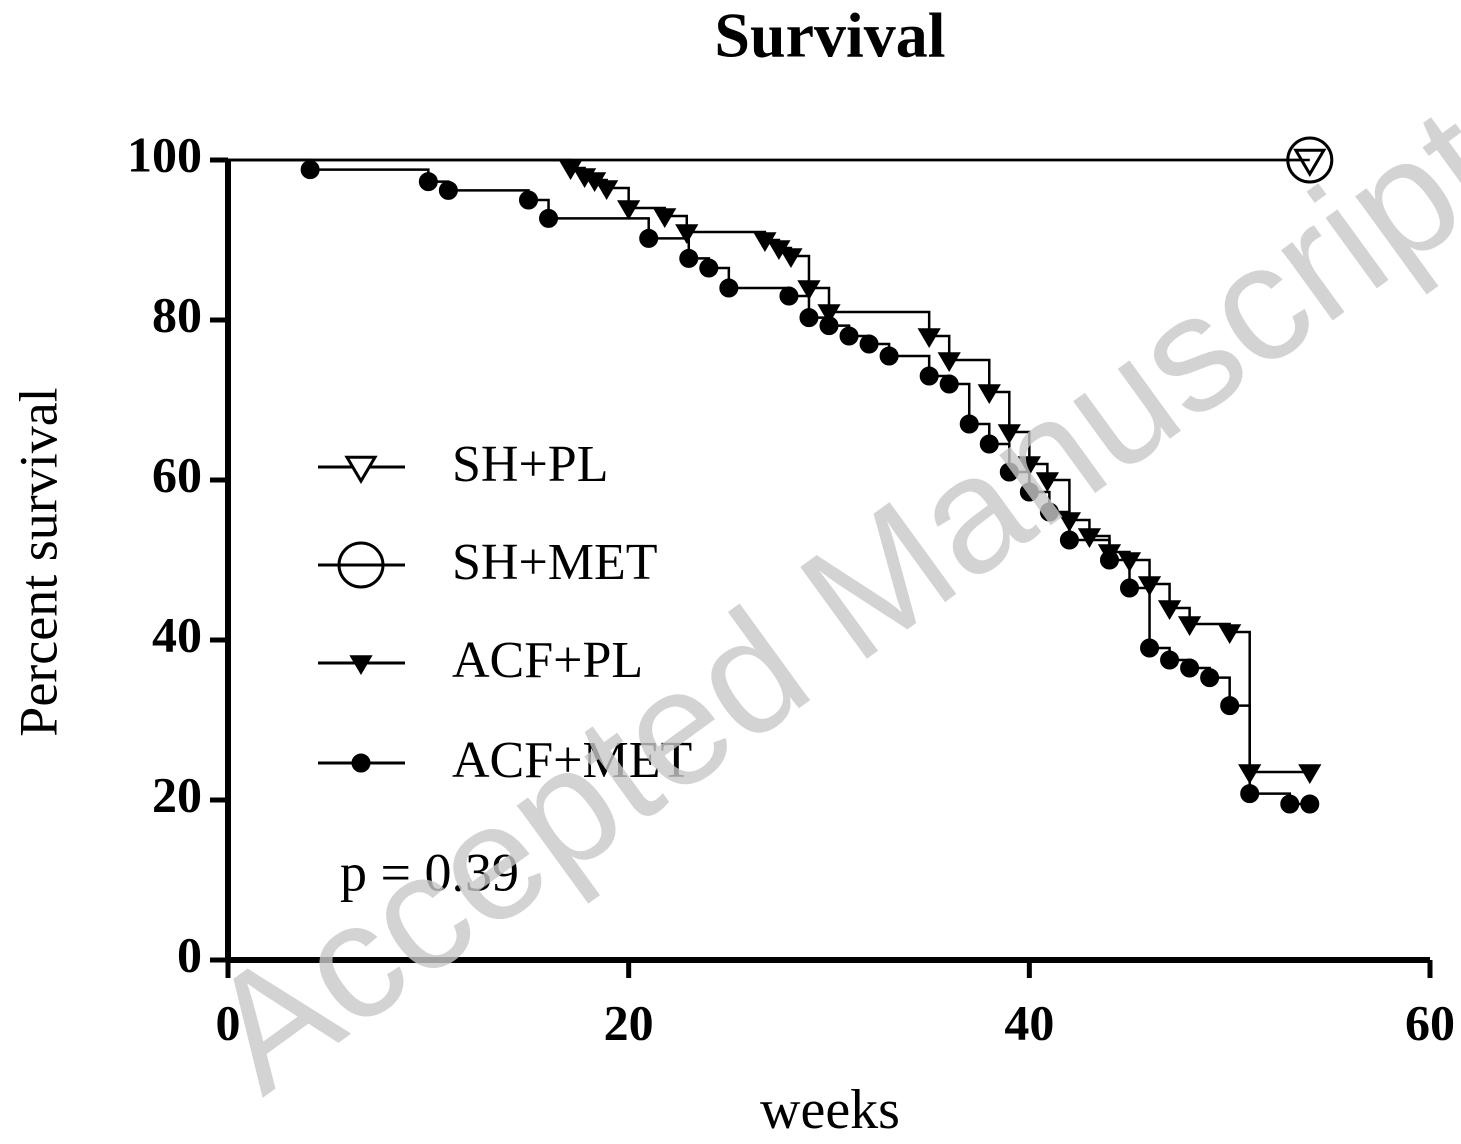 This screenshot has width=1461, height=1144. Describe the element at coordinates (1430, 1022) in the screenshot. I see `x-tick-label: 60` at that location.